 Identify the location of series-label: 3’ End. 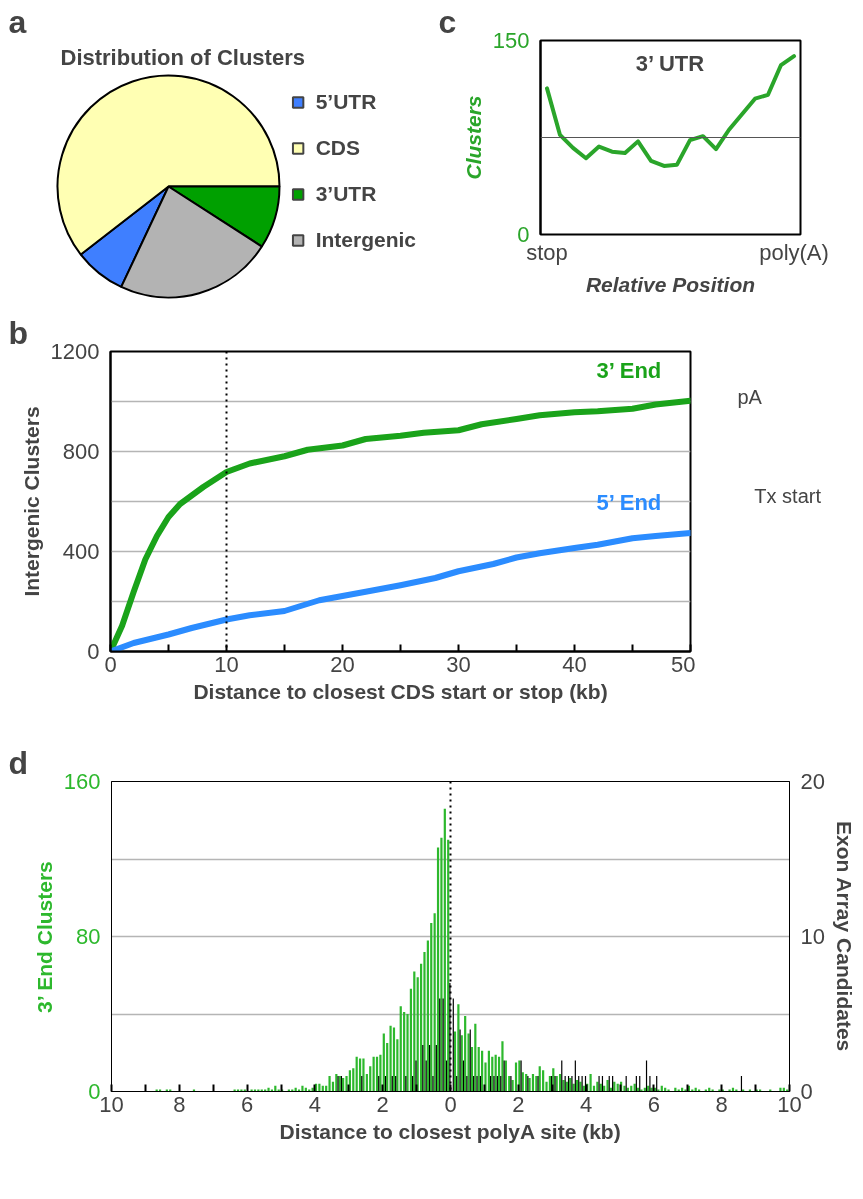
(629, 370).